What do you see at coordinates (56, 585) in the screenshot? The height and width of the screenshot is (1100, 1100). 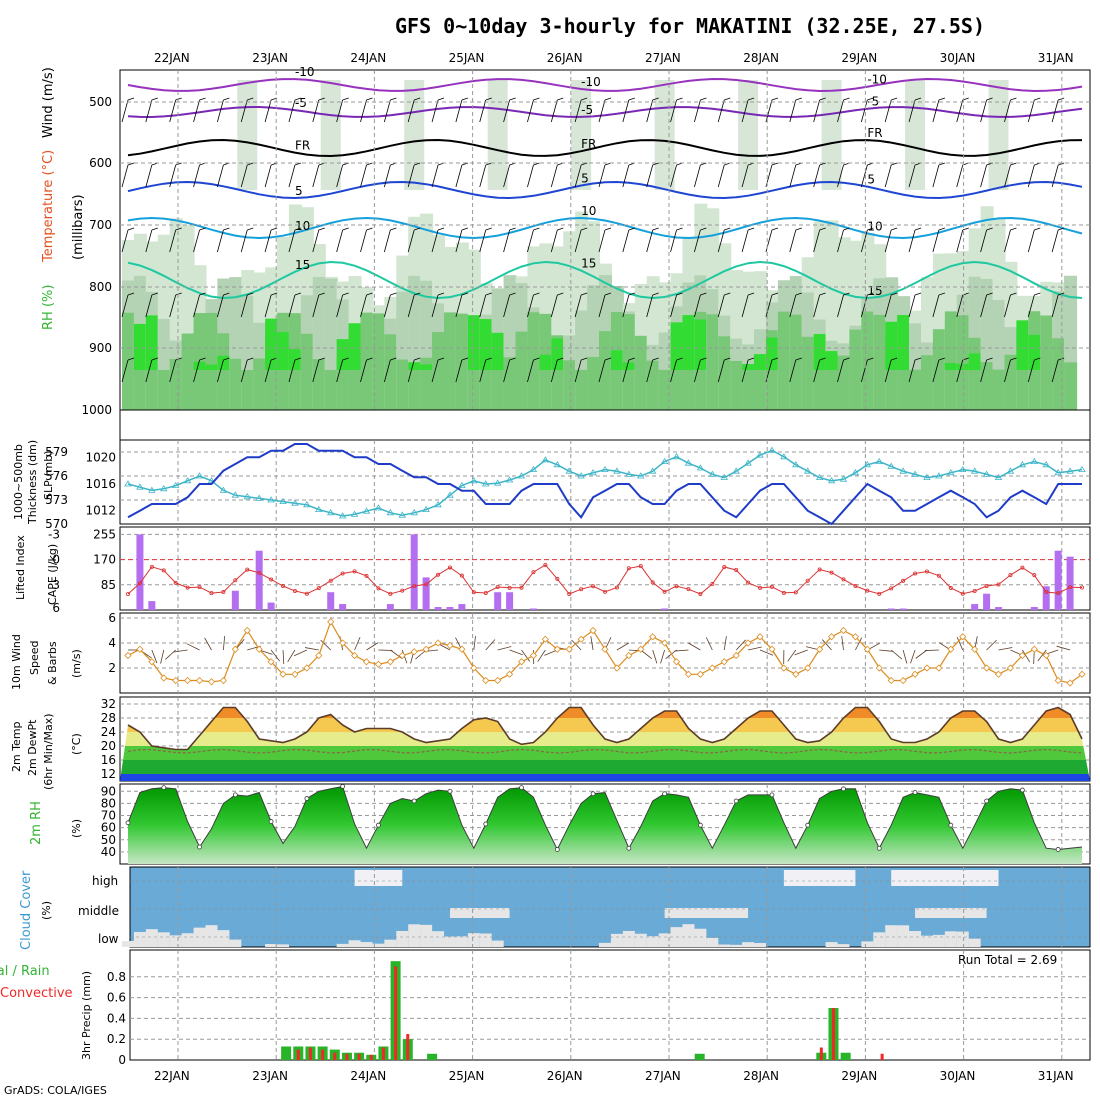 I see `y-tick-label: 3` at bounding box center [56, 585].